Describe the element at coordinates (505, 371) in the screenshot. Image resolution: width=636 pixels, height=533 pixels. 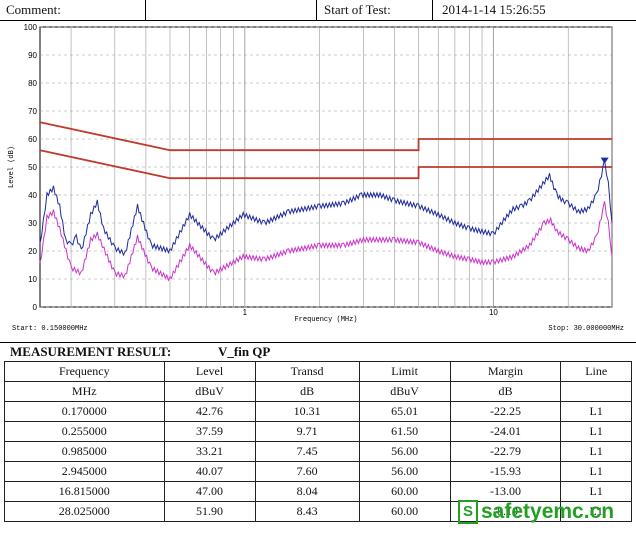
I see `table-cell: Margin` at that location.